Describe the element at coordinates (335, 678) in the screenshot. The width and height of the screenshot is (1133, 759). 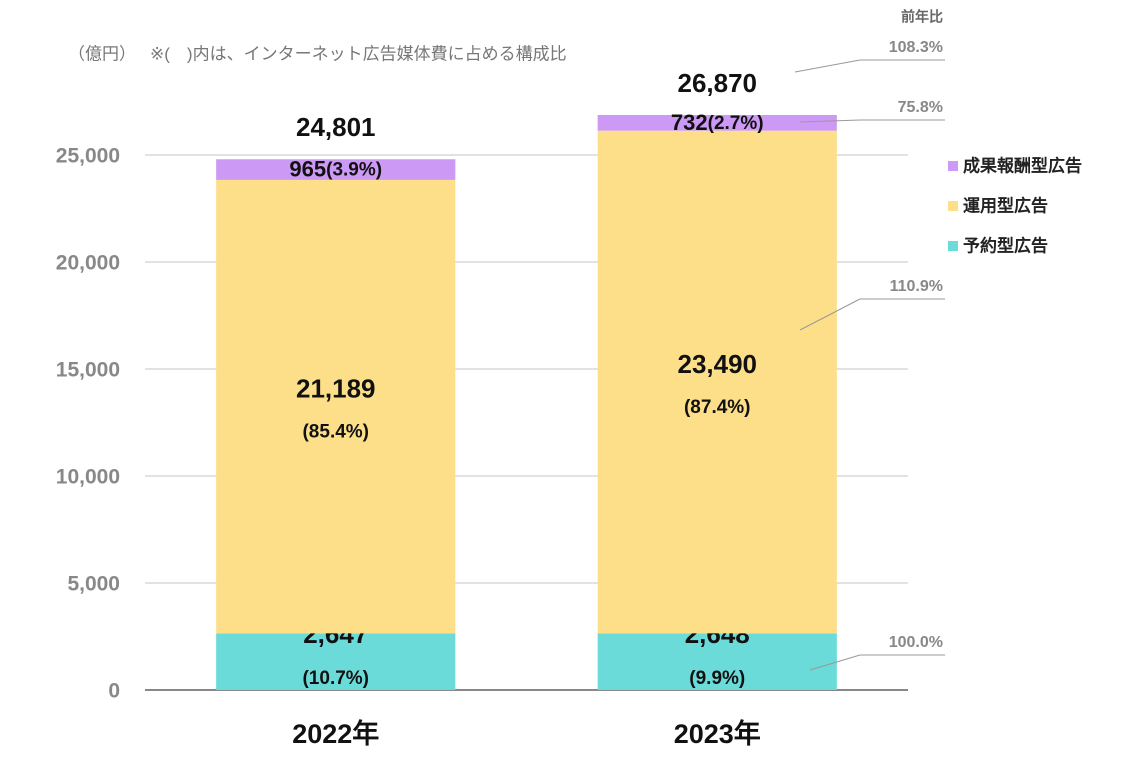
I see `share-label: (10.7%)` at that location.